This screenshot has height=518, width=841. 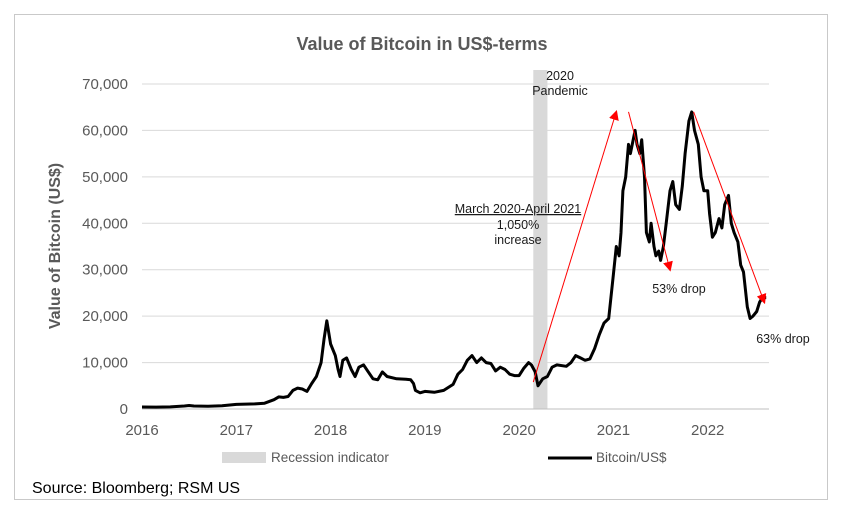 I want to click on y-tick-label: 20,000, so click(x=105, y=316).